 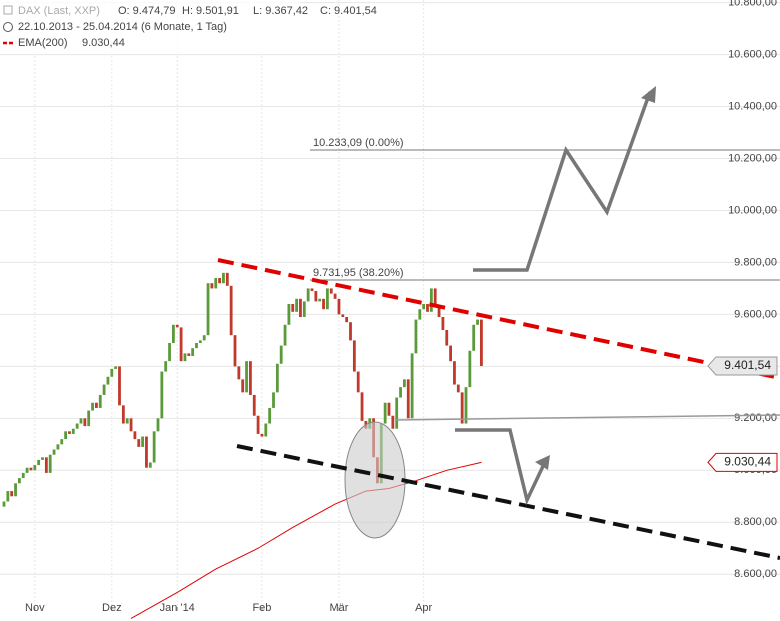 What do you see at coordinates (43, 43) in the screenshot?
I see `legend-name: EMA(200)` at bounding box center [43, 43].